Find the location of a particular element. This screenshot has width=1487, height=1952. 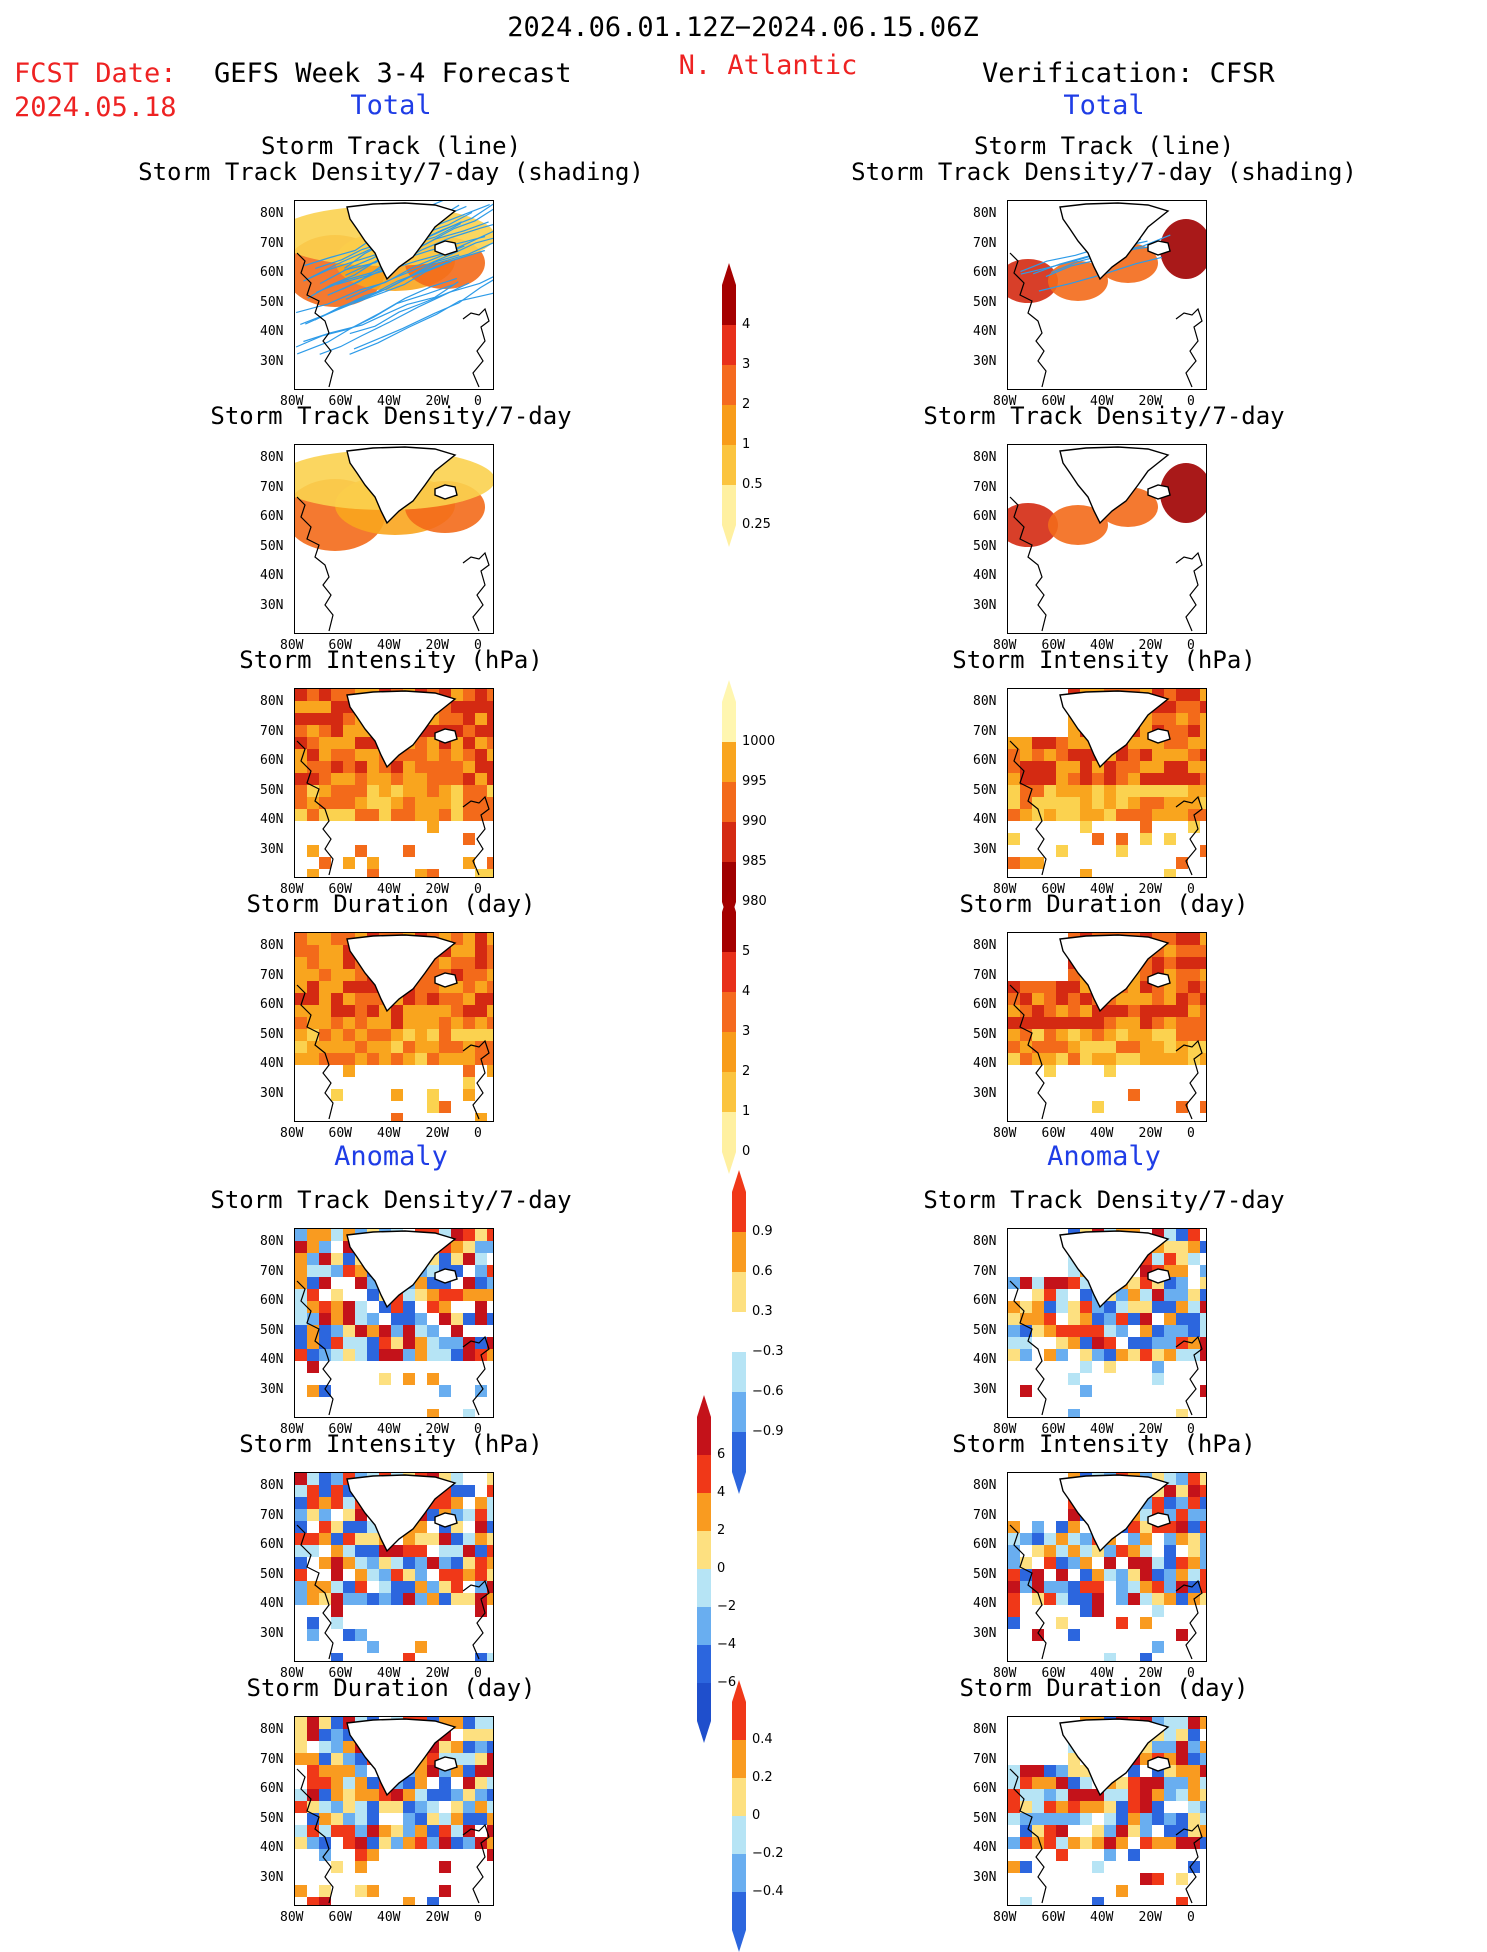

lat-tick-label: 30N is located at coordinates (272, 361).